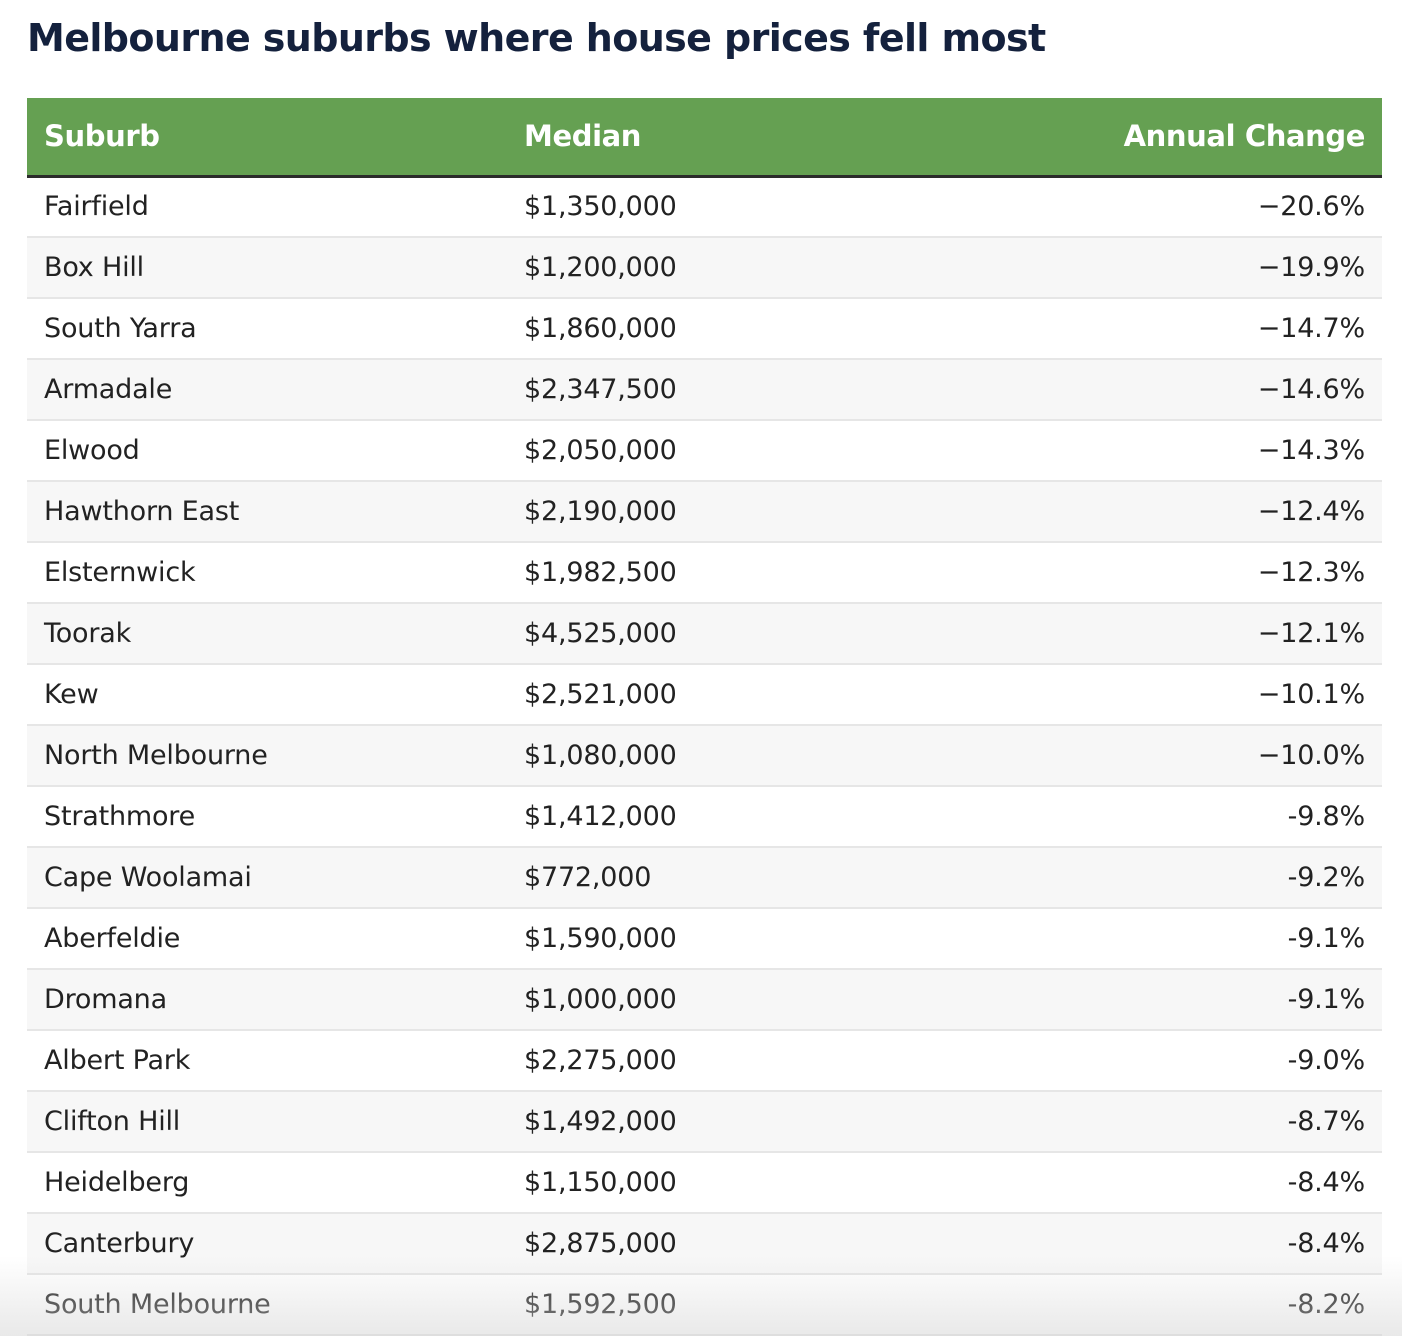 This screenshot has width=1402, height=1336. What do you see at coordinates (1154, 329) in the screenshot?
I see `change-cell: −14.7%` at bounding box center [1154, 329].